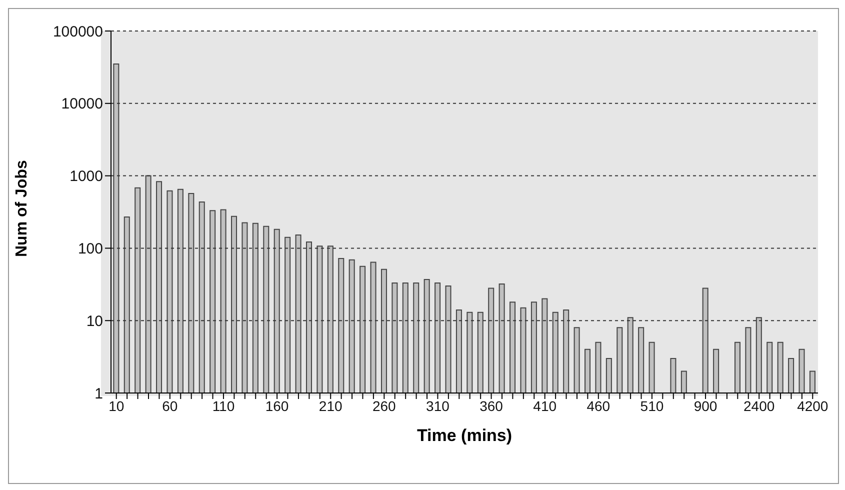 This screenshot has width=845, height=490. I want to click on x-tick-label: 460, so click(598, 406).